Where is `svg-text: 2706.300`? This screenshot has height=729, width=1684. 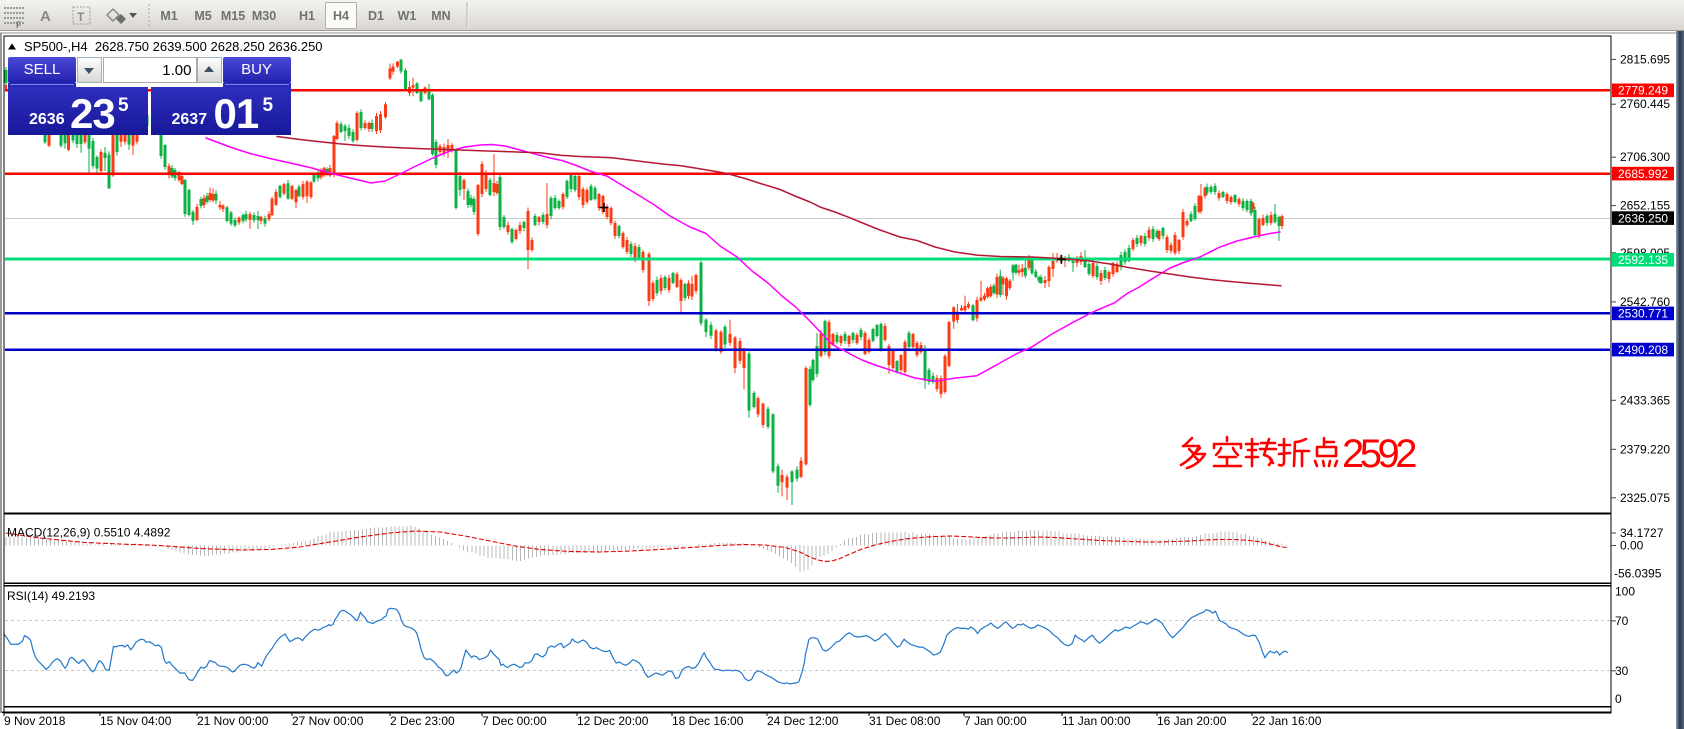
svg-text: 2706.300 is located at coordinates (1645, 157).